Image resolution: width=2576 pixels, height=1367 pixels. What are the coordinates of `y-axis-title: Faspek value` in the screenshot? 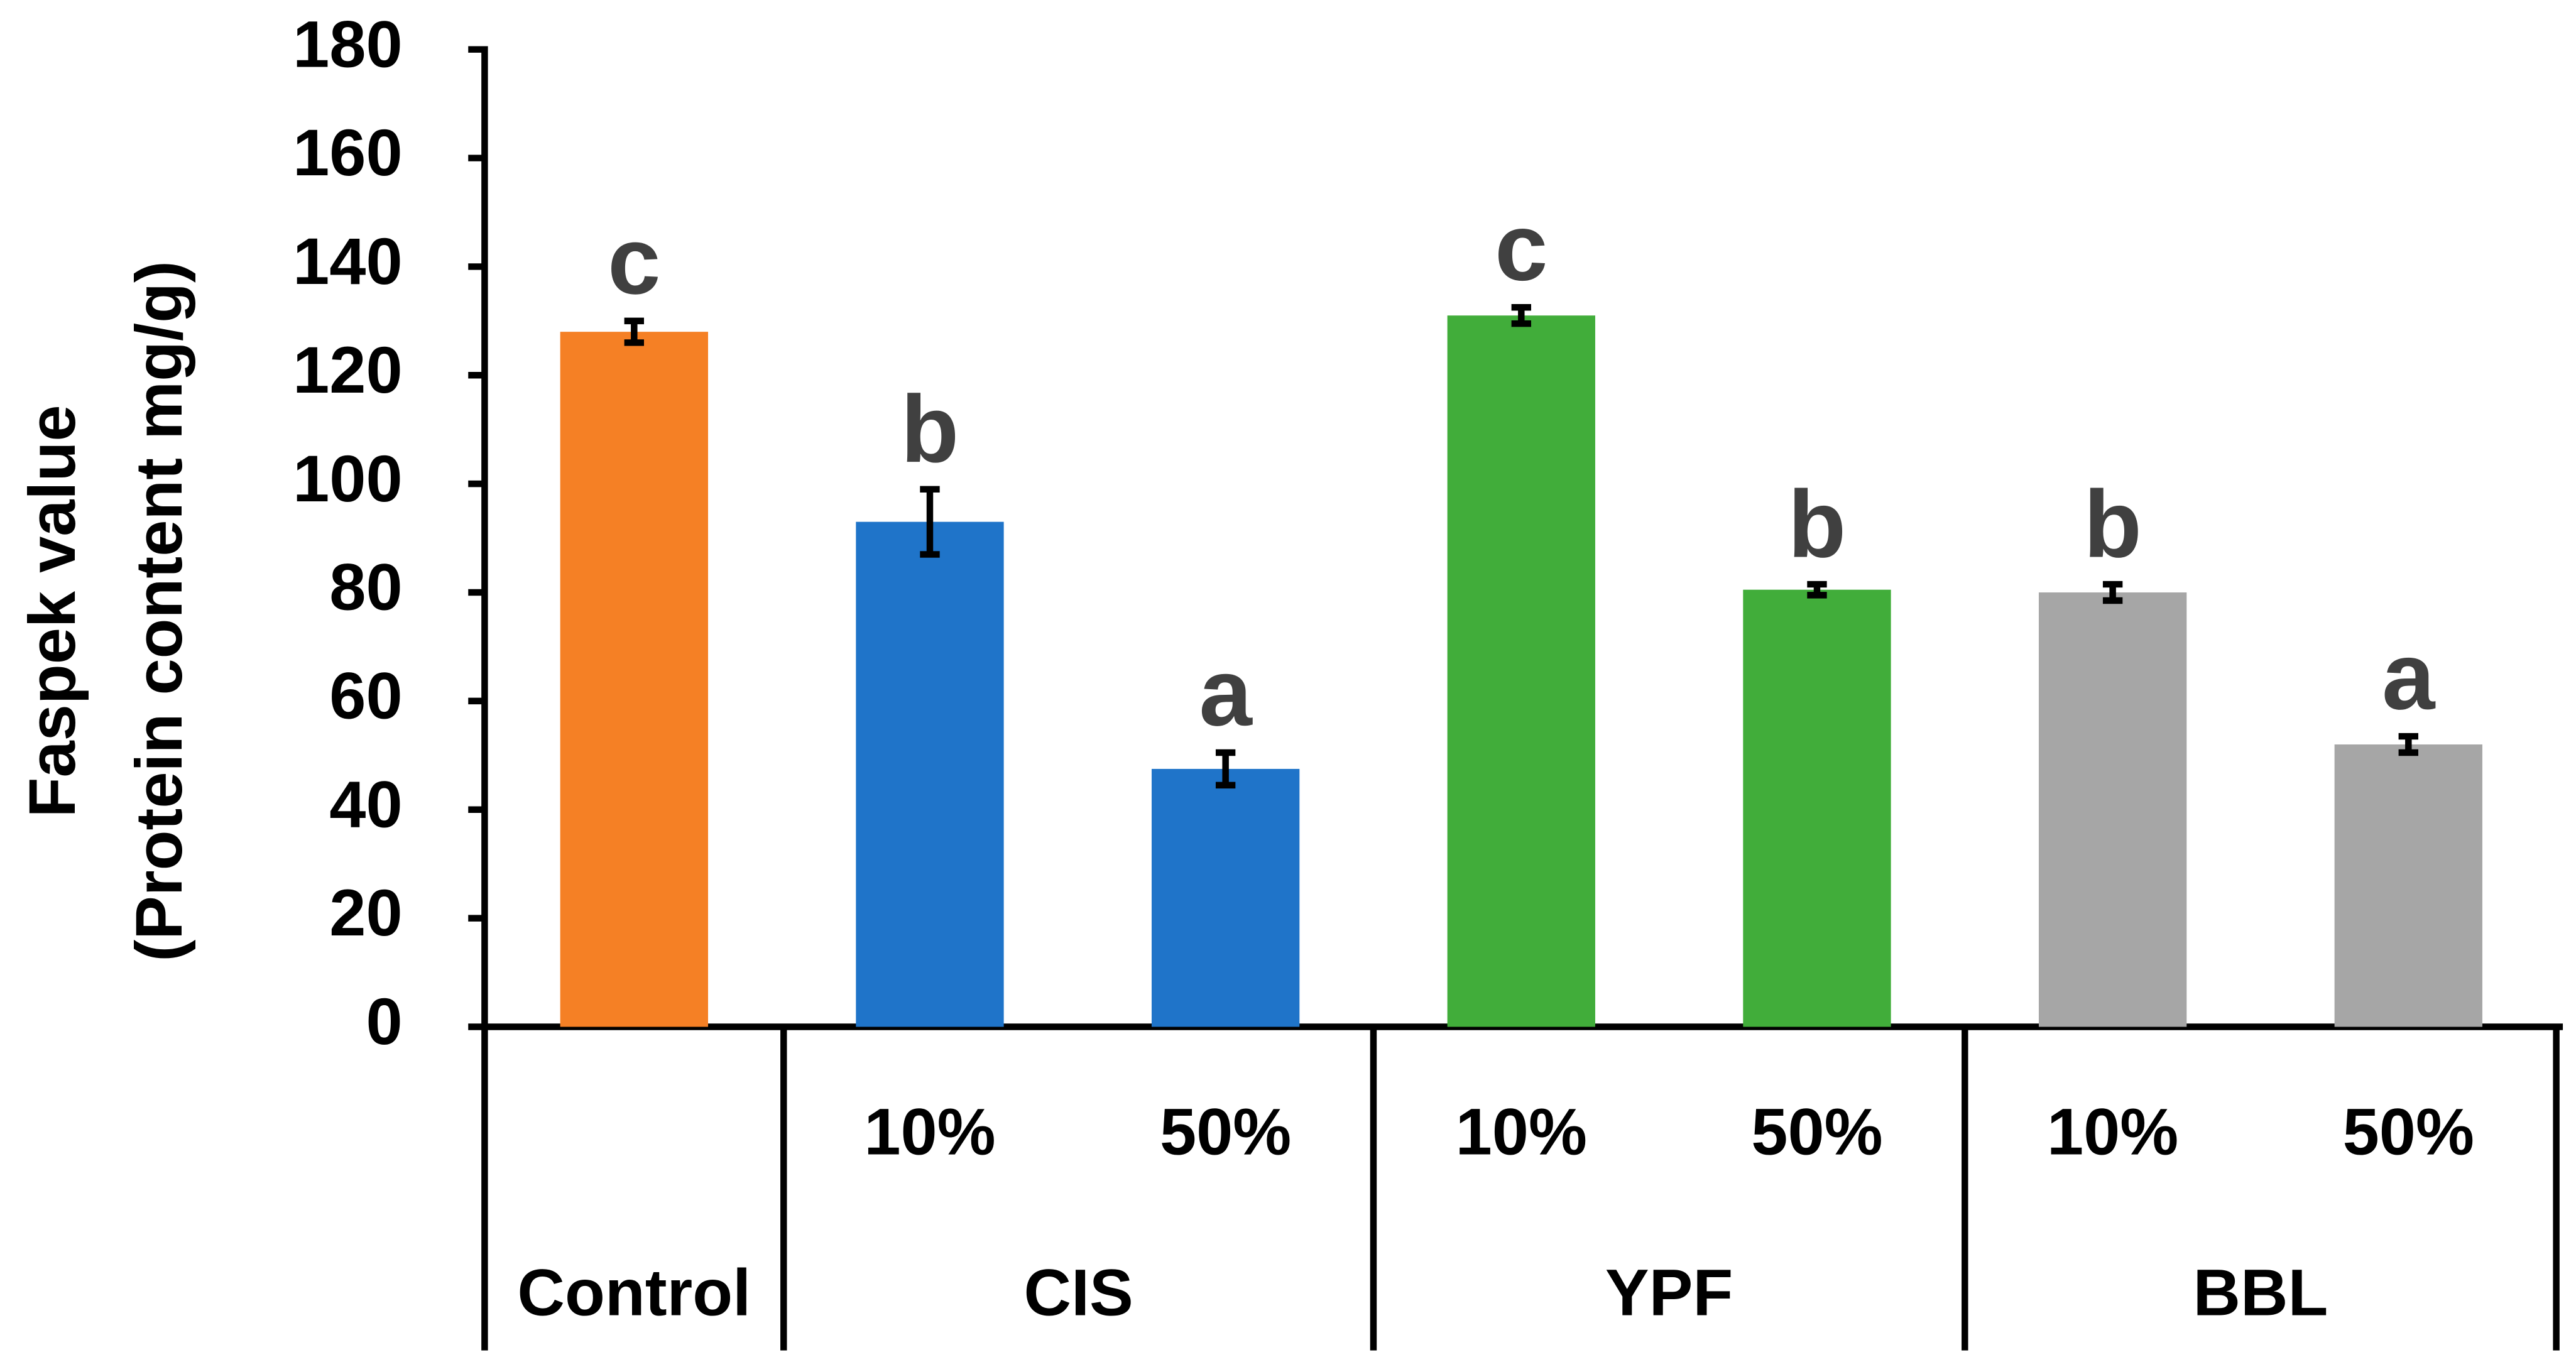 It's located at (52, 611).